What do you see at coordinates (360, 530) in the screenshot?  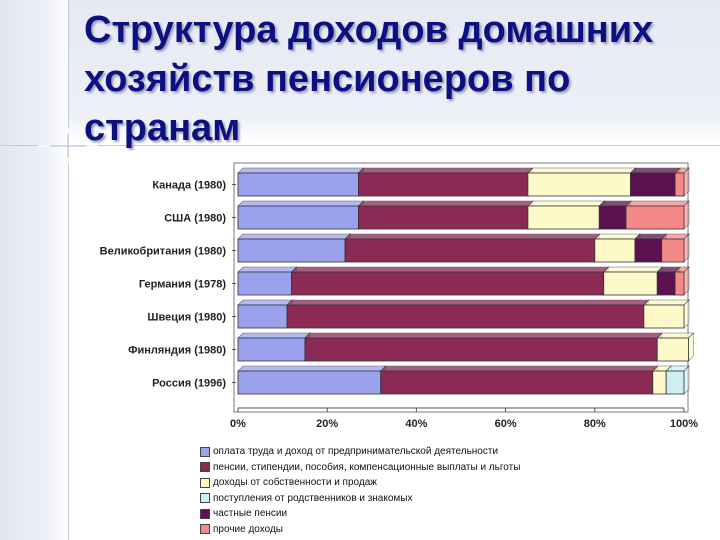 I see `legend-item: прочие доходы` at bounding box center [360, 530].